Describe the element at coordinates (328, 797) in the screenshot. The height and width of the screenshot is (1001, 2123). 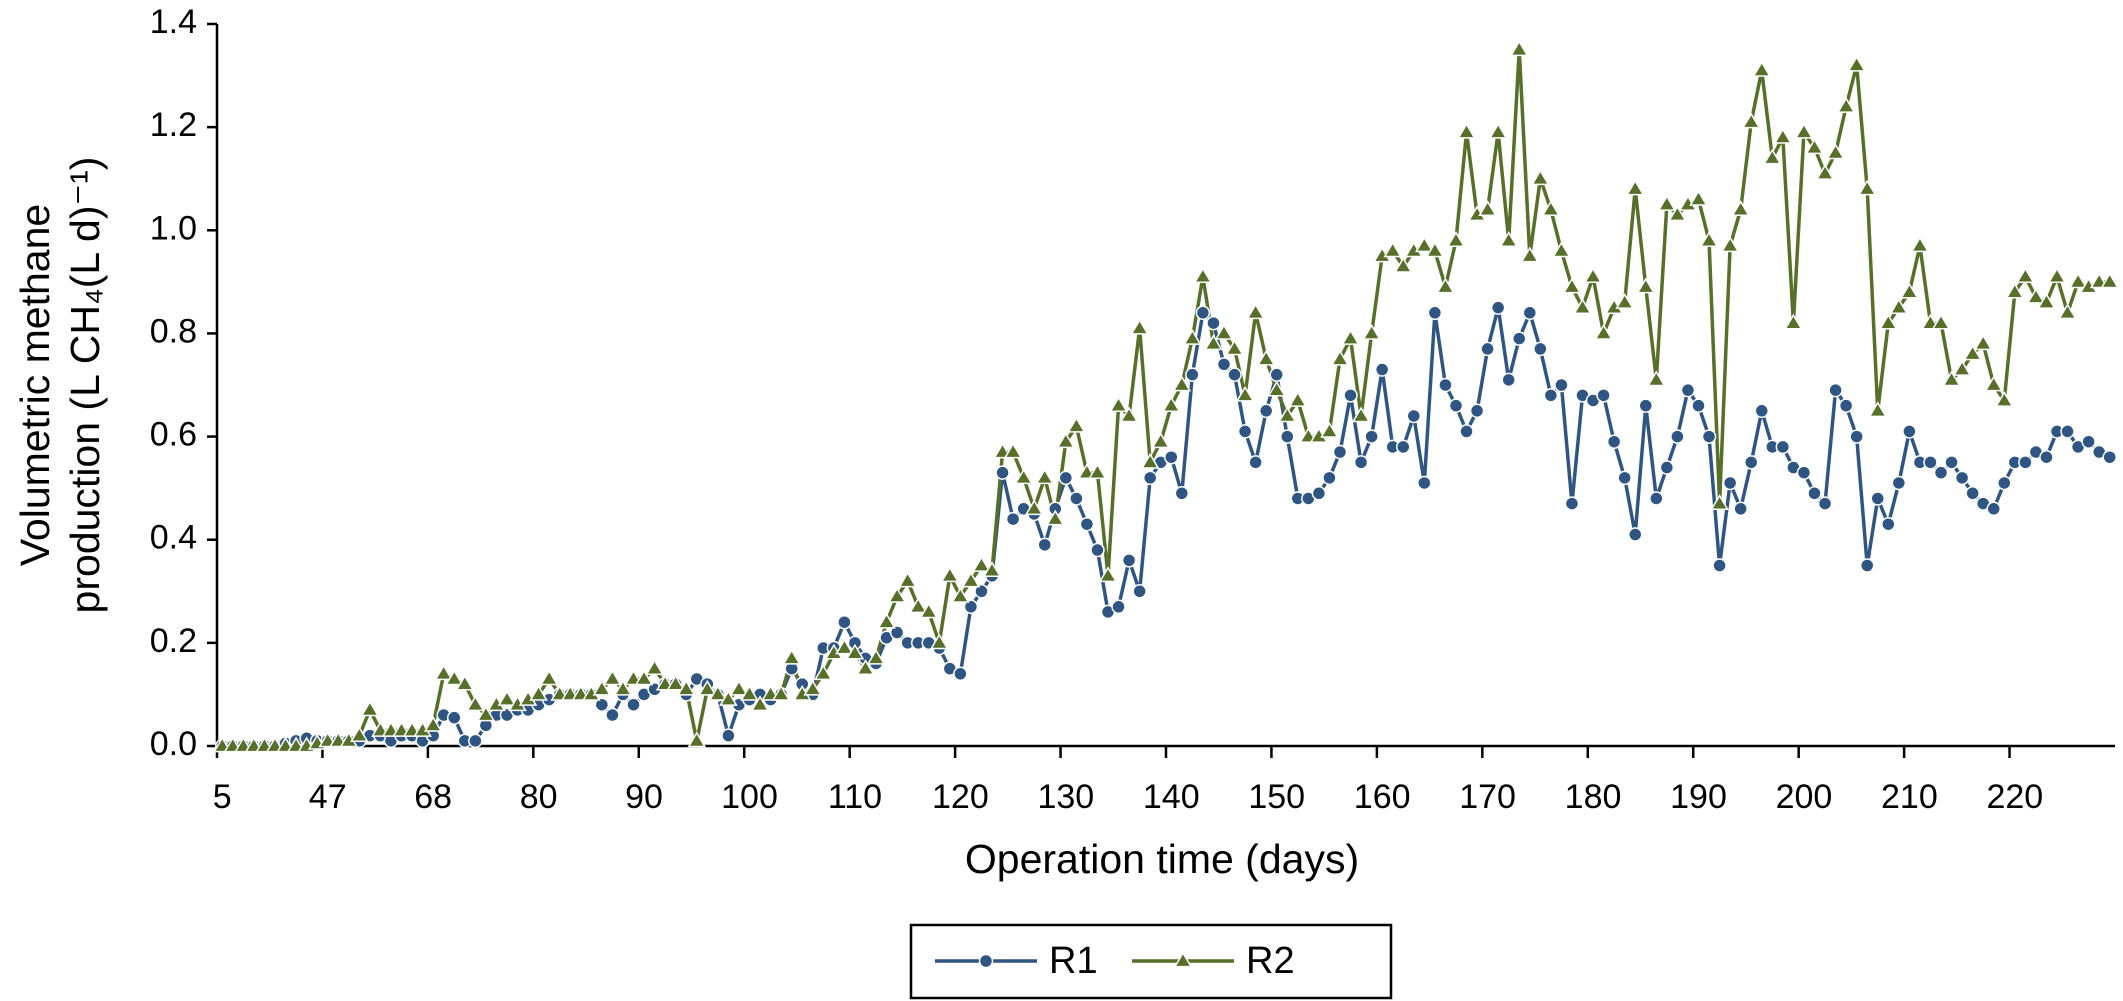
I see `x-tick-label: 47` at that location.